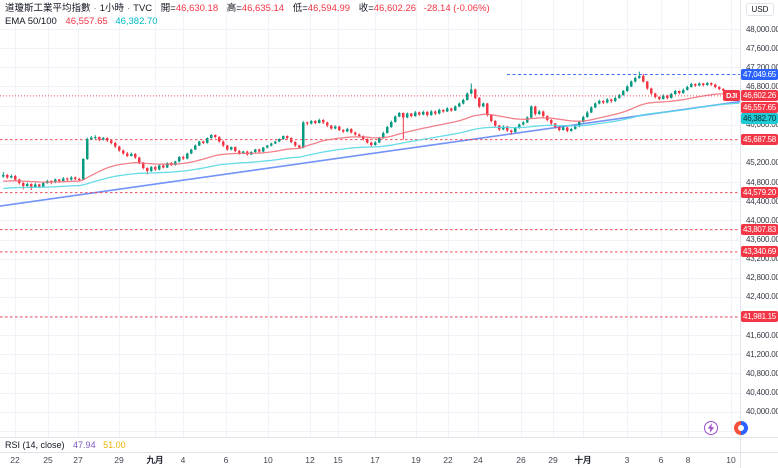 This screenshot has width=778, height=468. What do you see at coordinates (762, 182) in the screenshot?
I see `price-tick: 44,800.00` at bounding box center [762, 182].